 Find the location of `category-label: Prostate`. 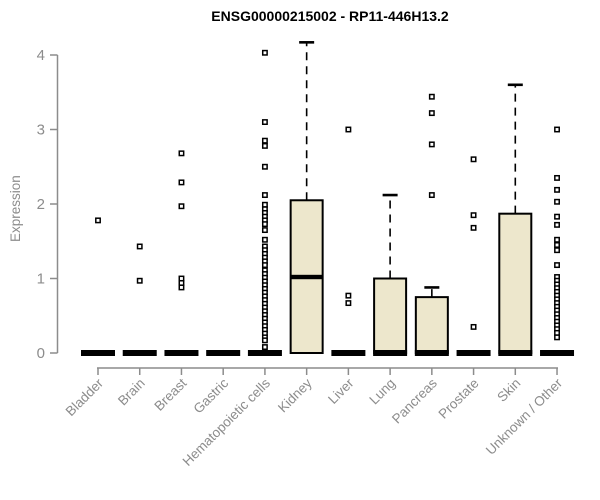

category-label: Prostate is located at coordinates (459, 399).